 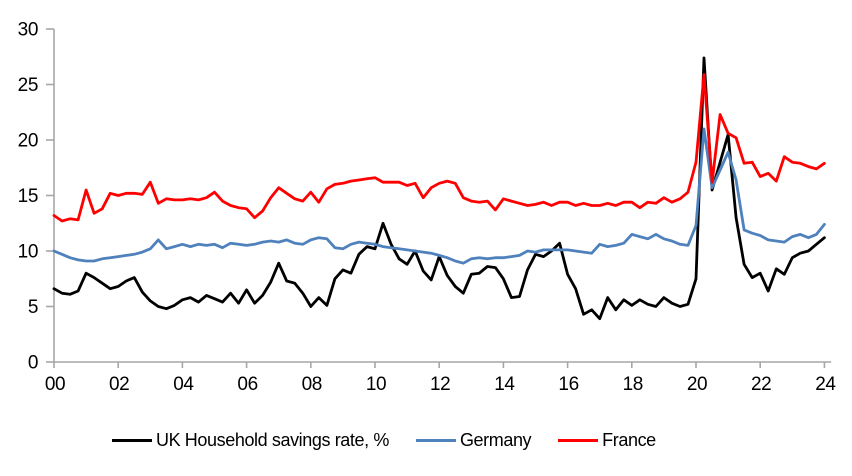 I want to click on legend-label-france: France, so click(x=629, y=440).